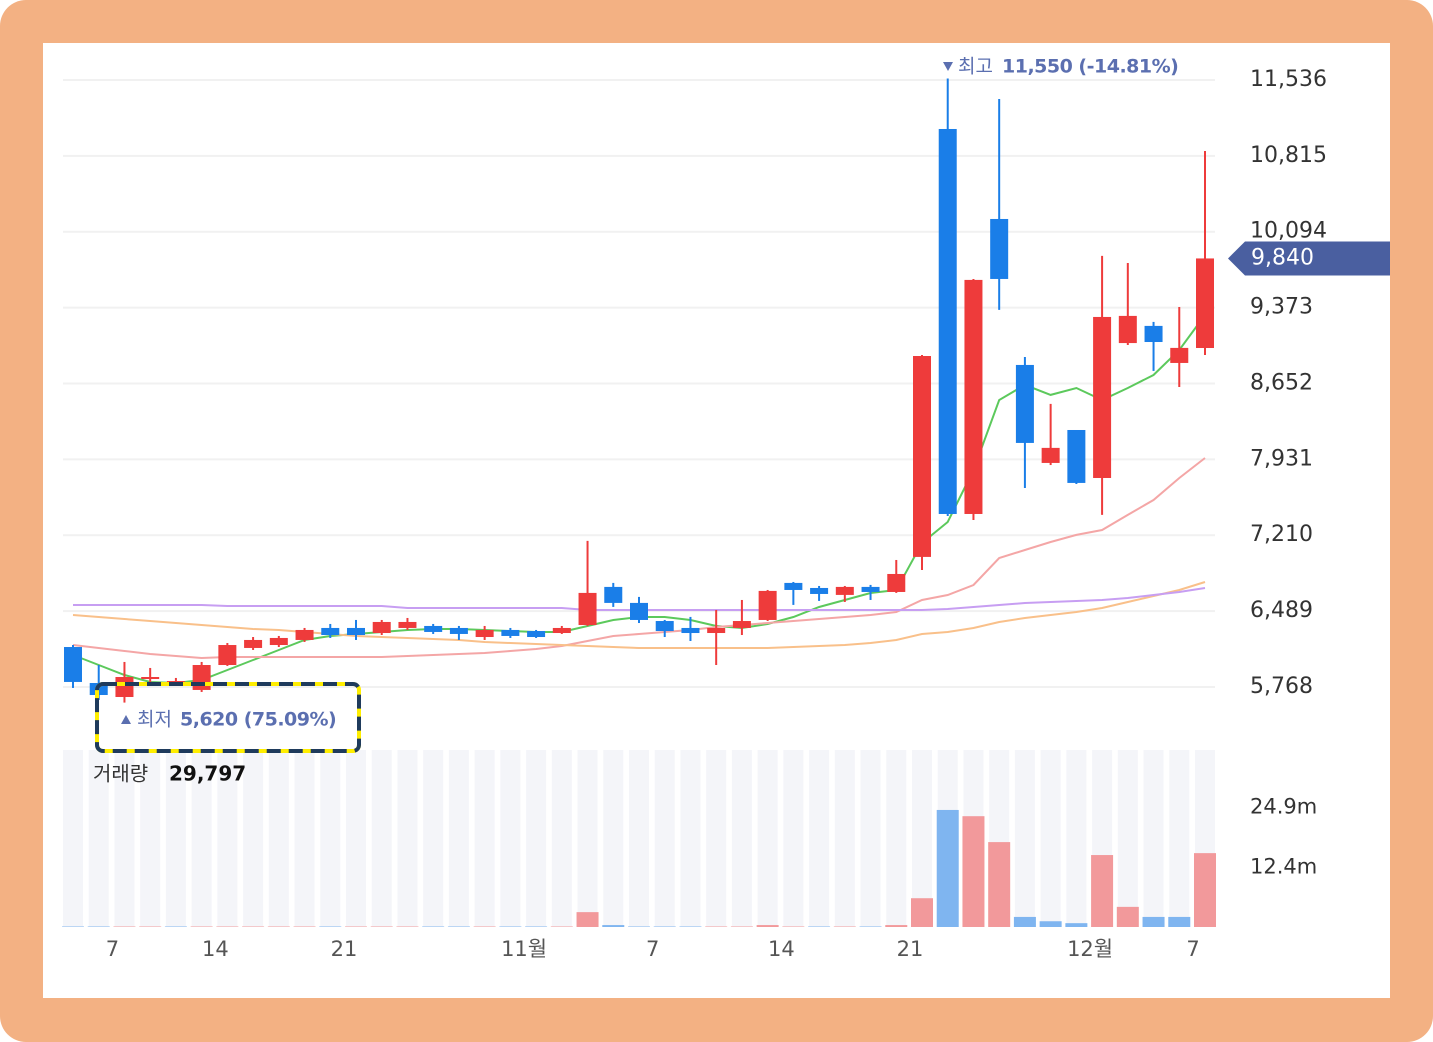 This screenshot has height=1042, width=1433. What do you see at coordinates (154, 720) in the screenshot?
I see `low-label: 최저` at bounding box center [154, 720].